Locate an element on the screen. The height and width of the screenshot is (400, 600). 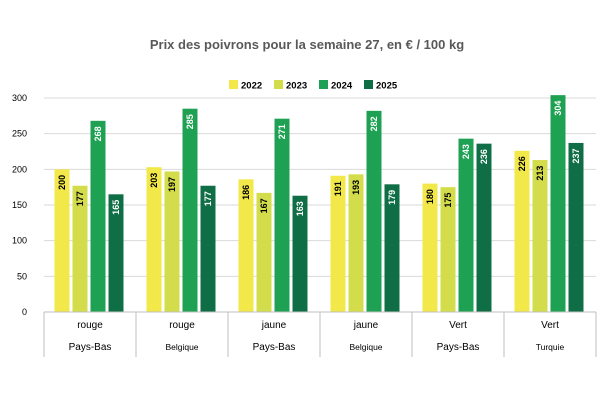
bar-value-label: 282 is located at coordinates (374, 123).